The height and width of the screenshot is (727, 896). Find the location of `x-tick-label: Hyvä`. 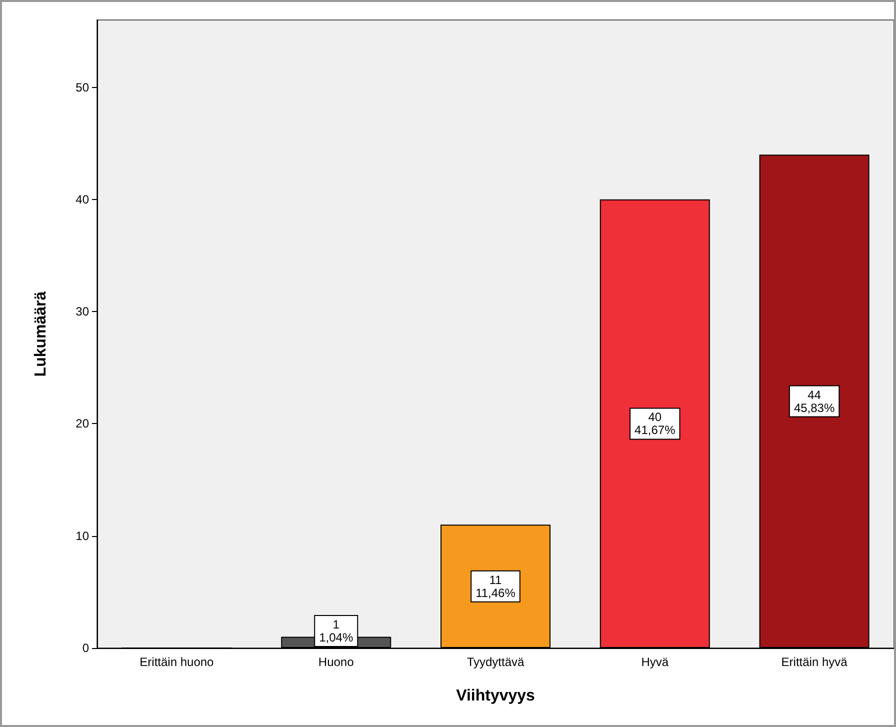

x-tick-label: Hyvä is located at coordinates (655, 662).